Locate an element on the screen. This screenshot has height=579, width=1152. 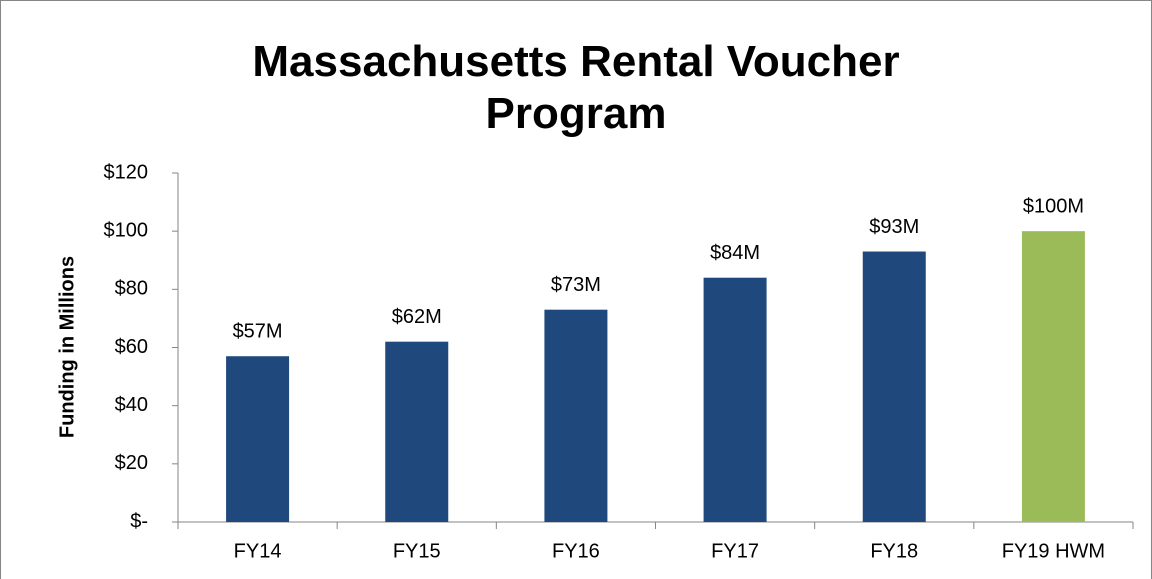
y-tick-label: $- is located at coordinates (139, 521).